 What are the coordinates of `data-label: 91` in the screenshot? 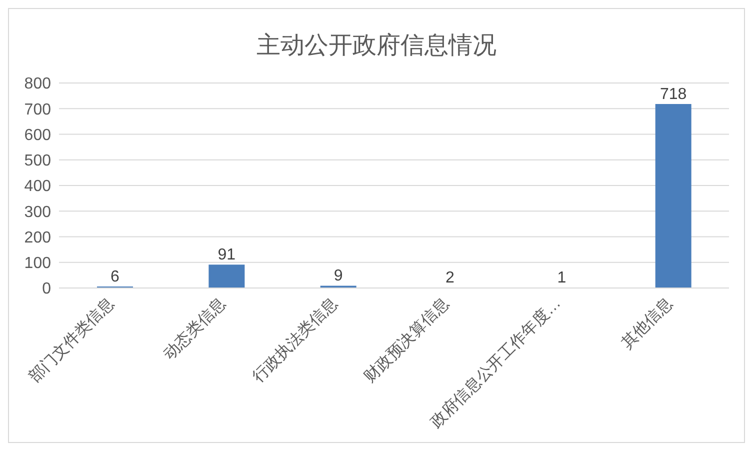 It's located at (227, 255).